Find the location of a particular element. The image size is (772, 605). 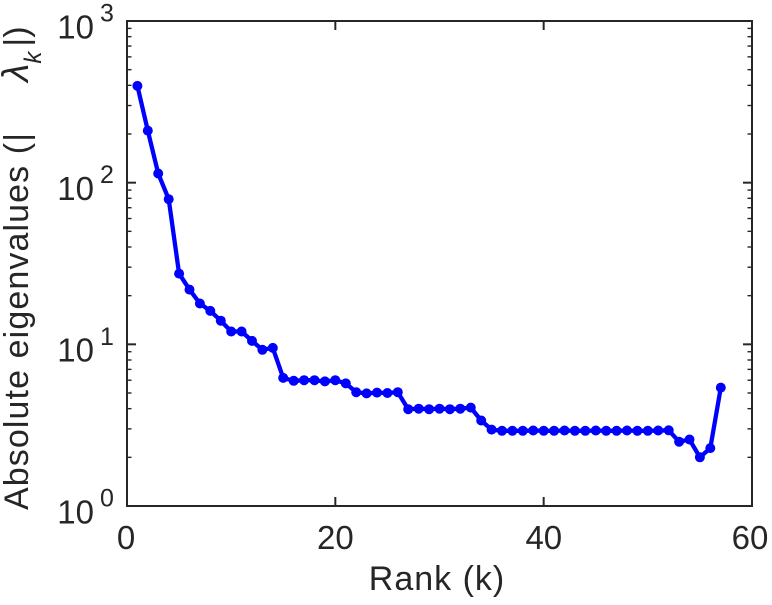

svg-text: Rank (k) is located at coordinates (437, 579).